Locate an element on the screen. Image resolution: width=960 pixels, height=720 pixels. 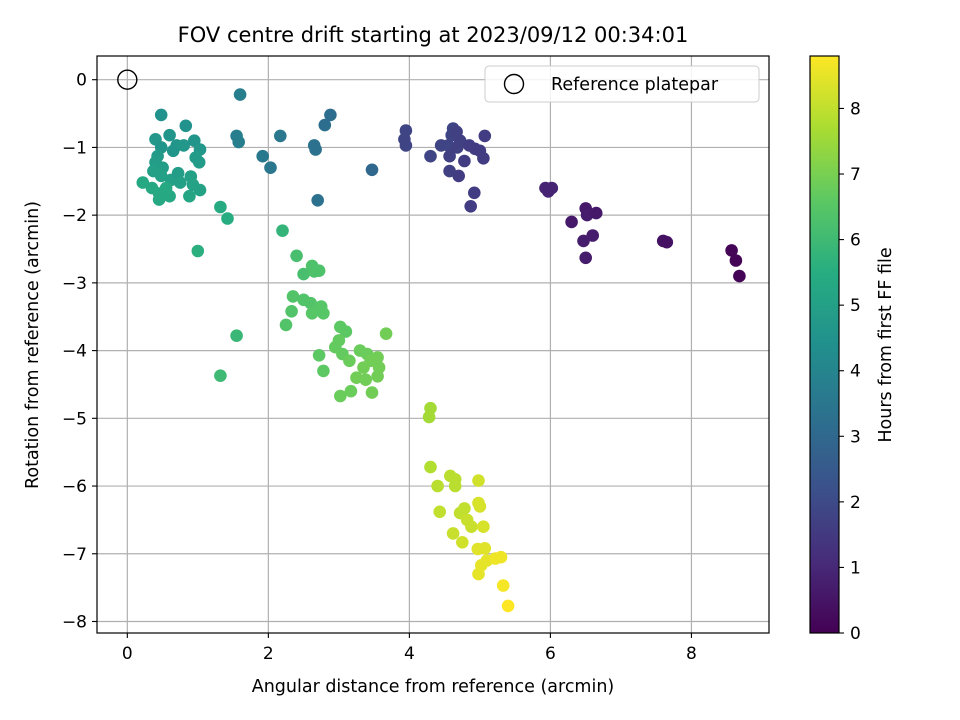
legend-reference-marker is located at coordinates (514, 84).